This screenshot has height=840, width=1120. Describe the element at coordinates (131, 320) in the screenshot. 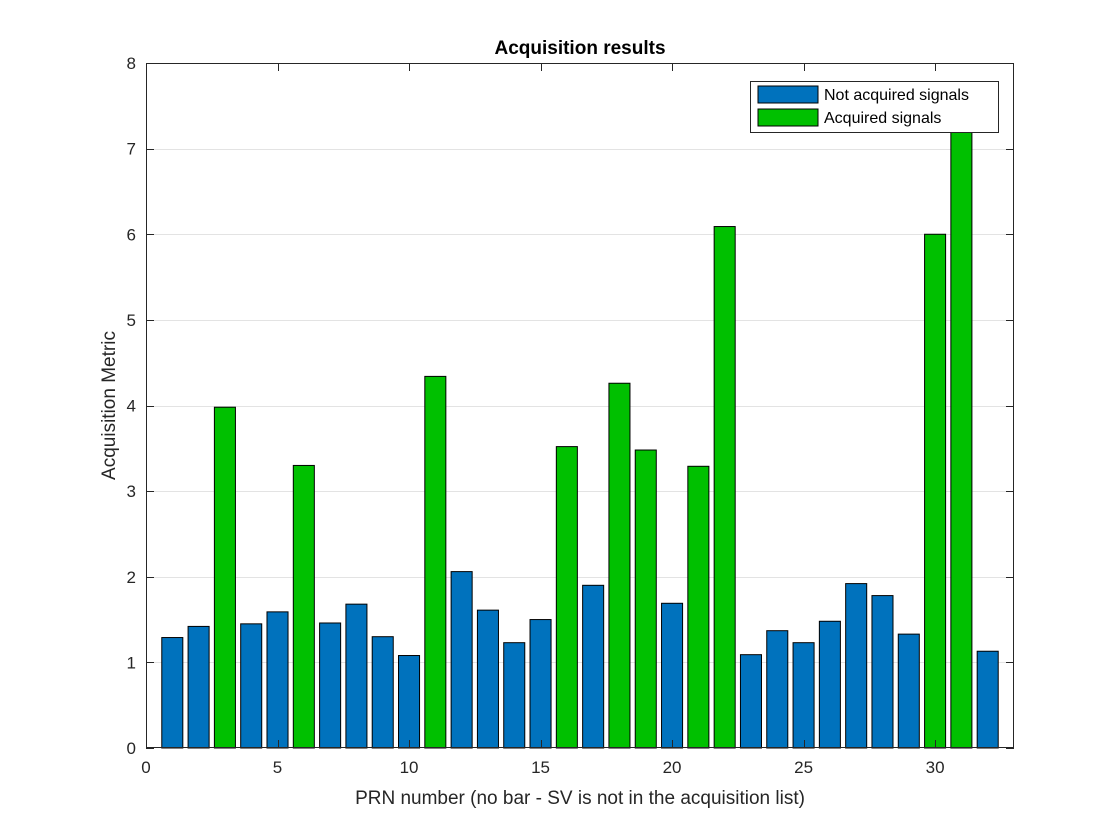

I see `y-tick-label: 5` at that location.